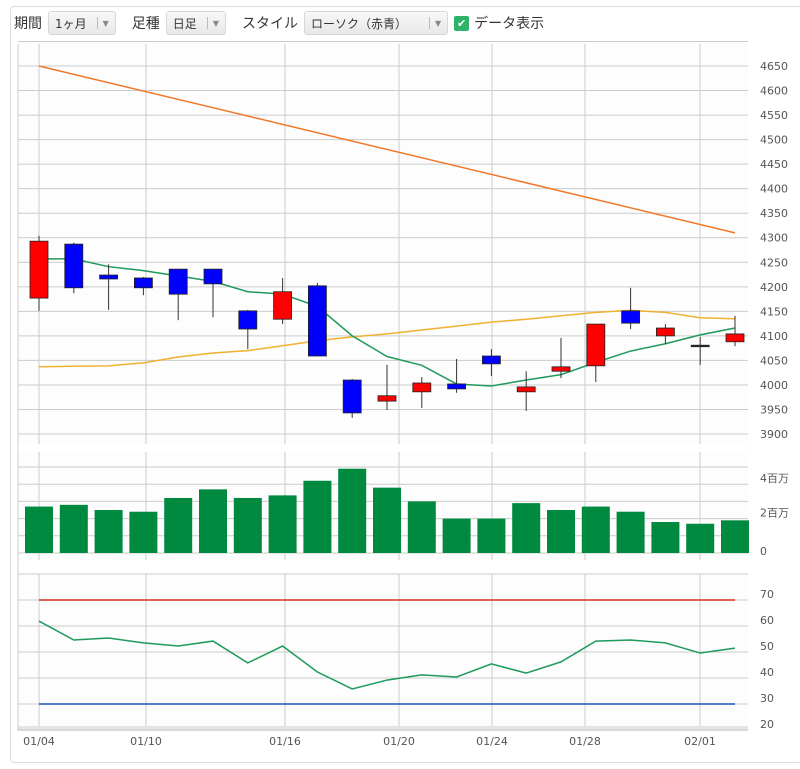 This screenshot has height=769, width=800. Describe the element at coordinates (763, 551) in the screenshot. I see `volume-tick-label: 0` at that location.